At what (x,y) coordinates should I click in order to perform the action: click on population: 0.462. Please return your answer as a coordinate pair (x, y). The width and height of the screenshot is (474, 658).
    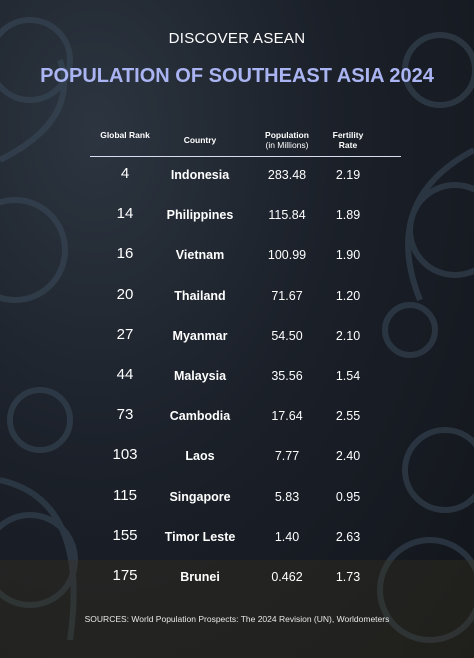
    Looking at the image, I should click on (287, 577).